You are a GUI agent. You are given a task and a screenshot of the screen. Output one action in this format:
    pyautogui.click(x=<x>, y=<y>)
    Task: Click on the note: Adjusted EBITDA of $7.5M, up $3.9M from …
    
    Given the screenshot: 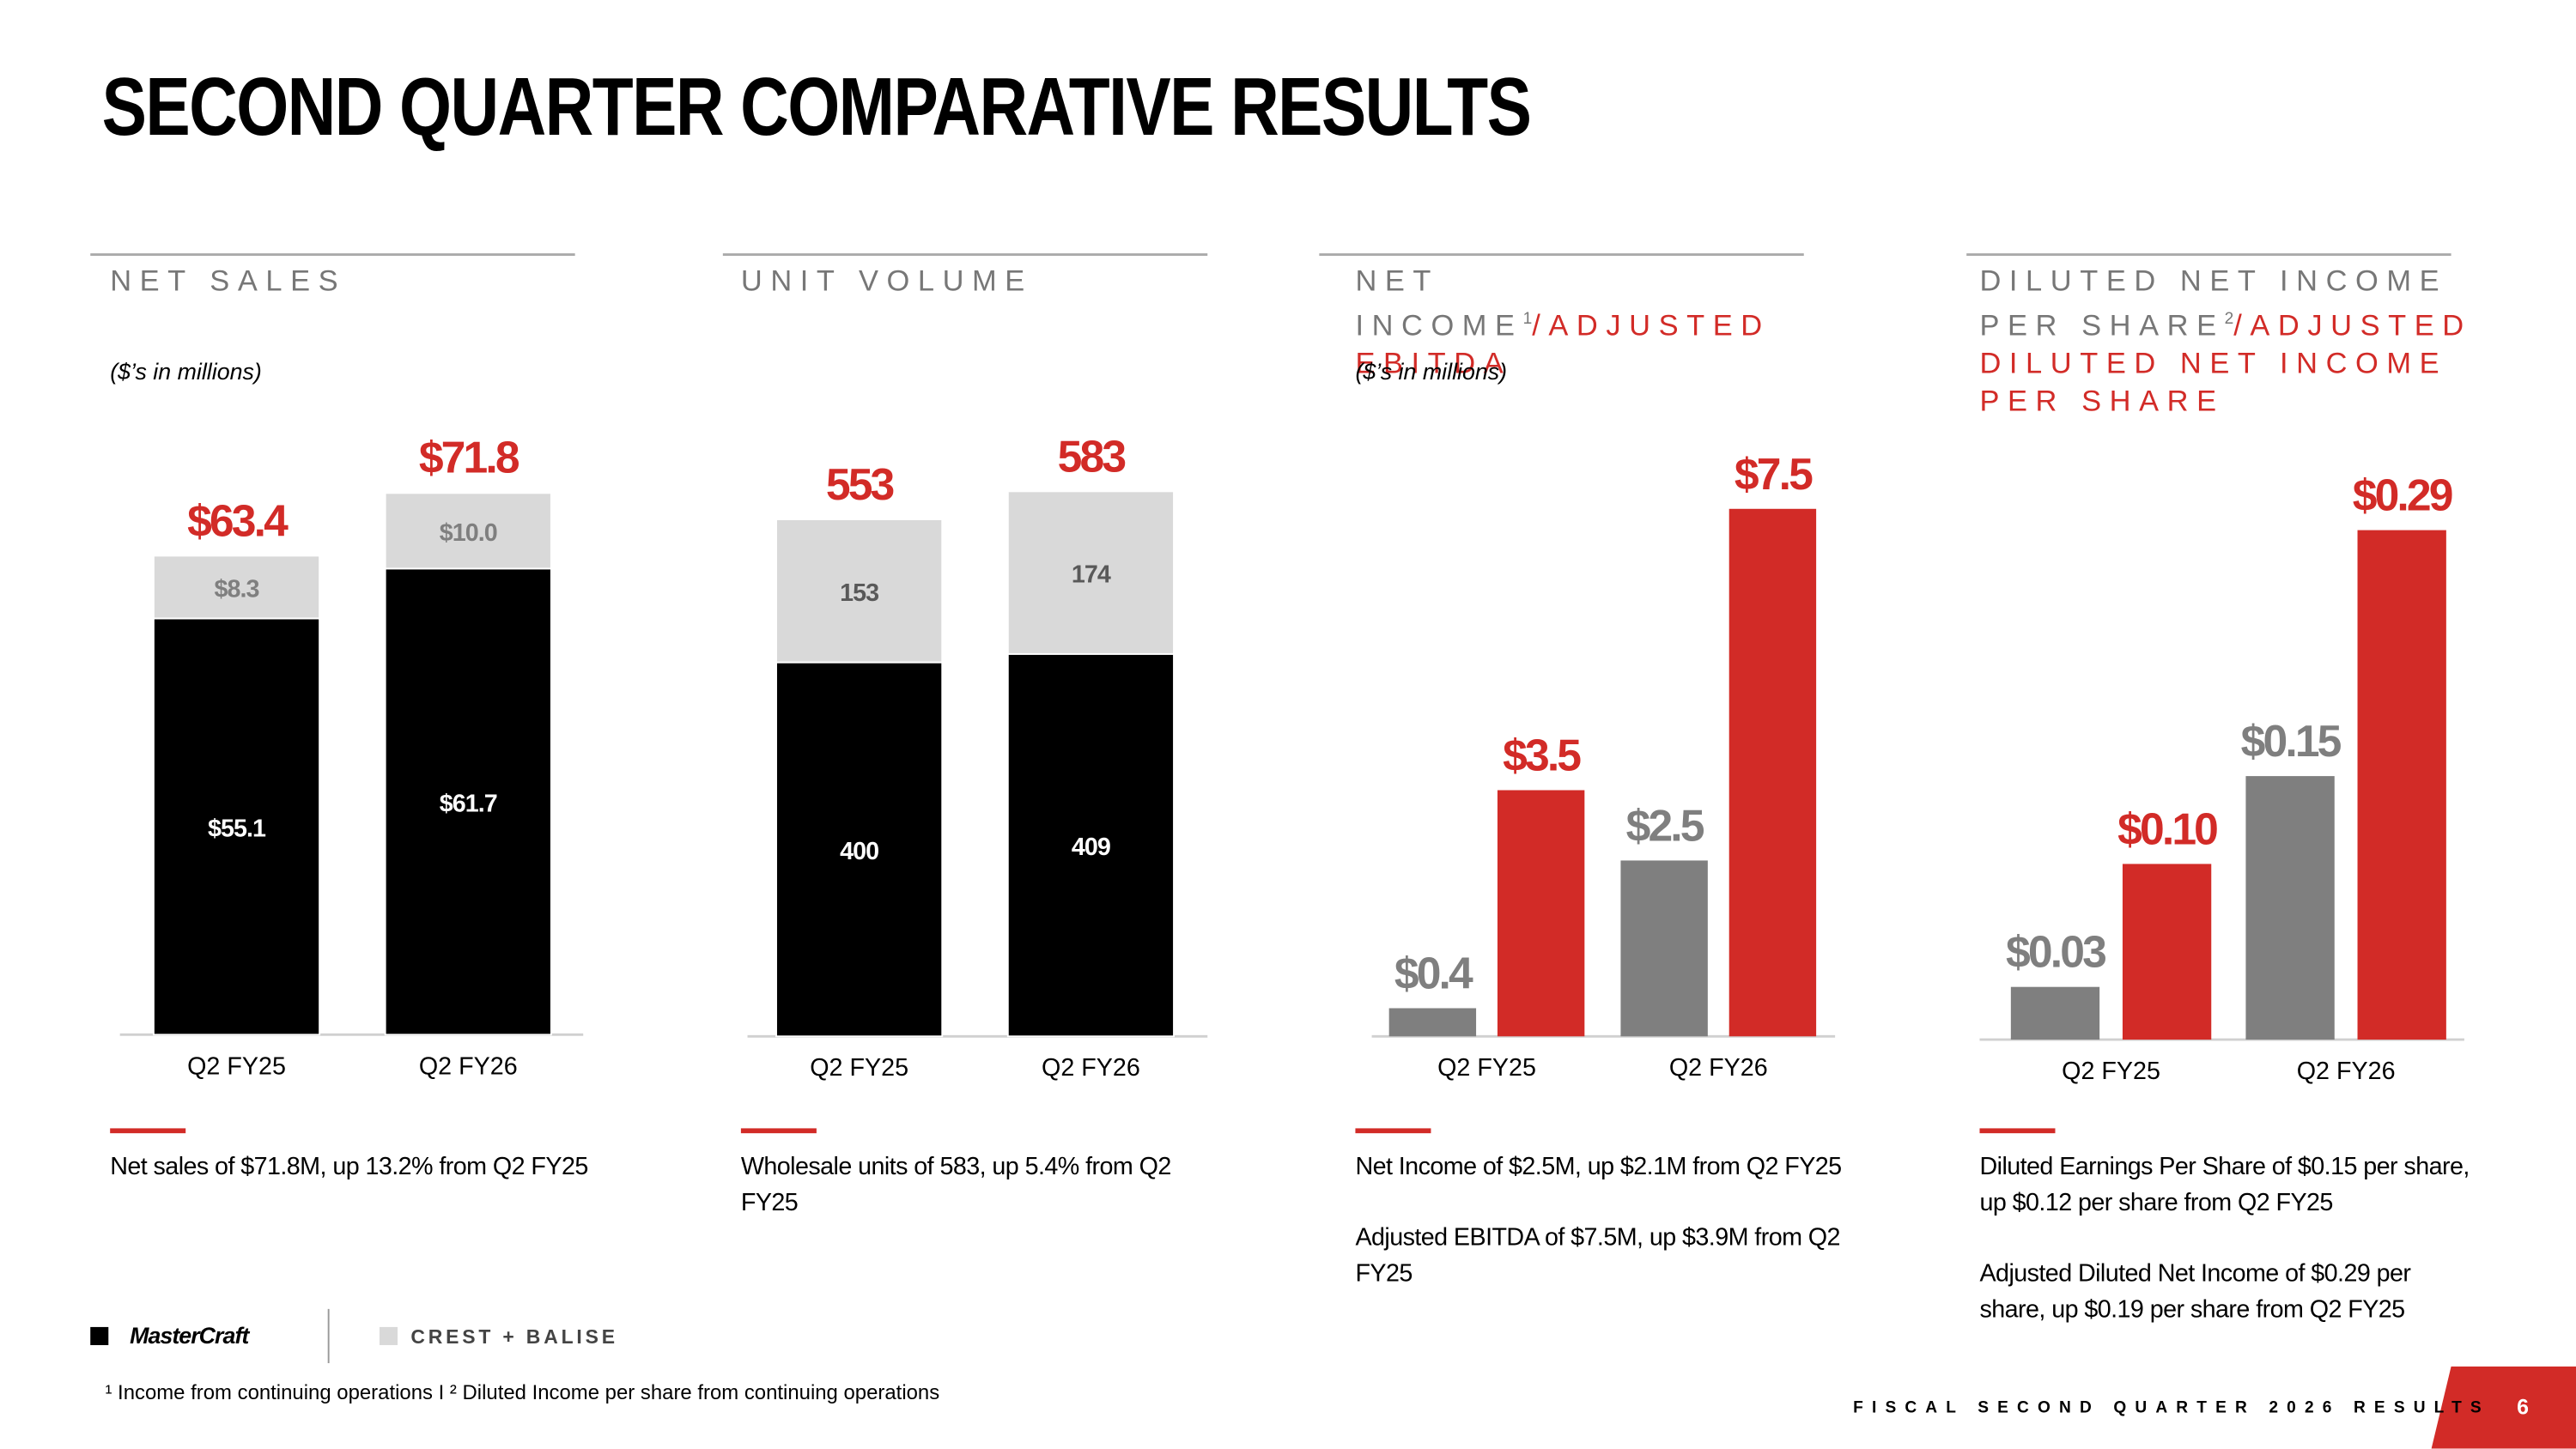 What is the action you would take?
    pyautogui.click(x=1598, y=1255)
    